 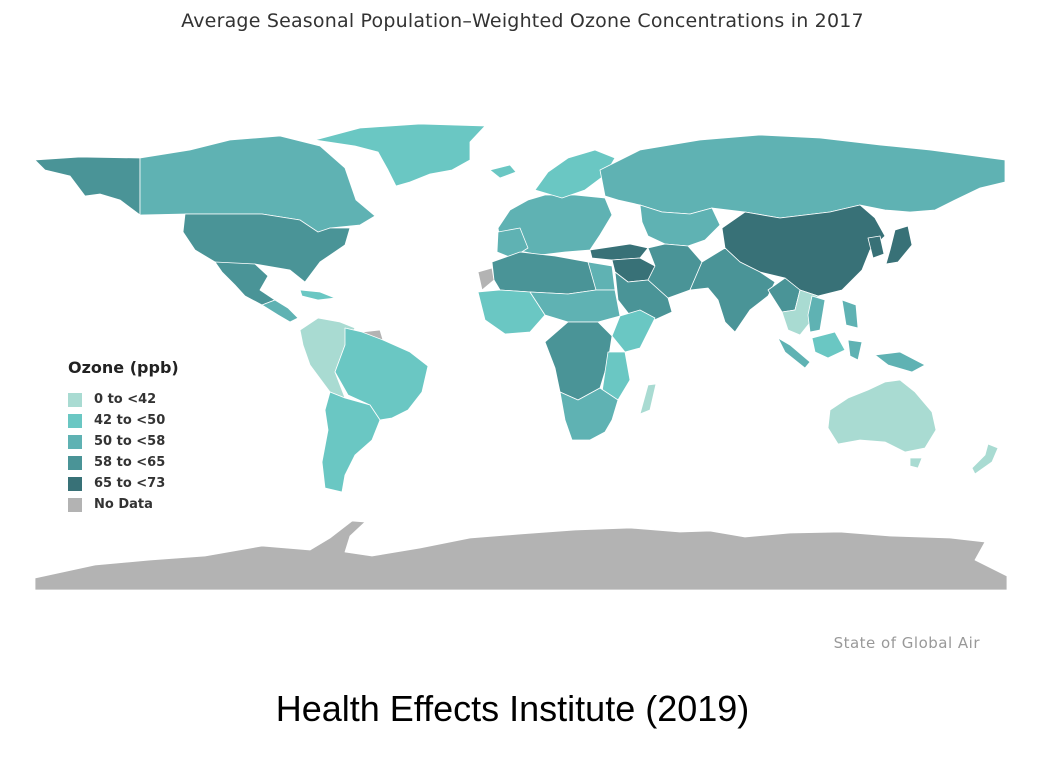 What do you see at coordinates (882, 416) in the screenshot?
I see `region-australia` at bounding box center [882, 416].